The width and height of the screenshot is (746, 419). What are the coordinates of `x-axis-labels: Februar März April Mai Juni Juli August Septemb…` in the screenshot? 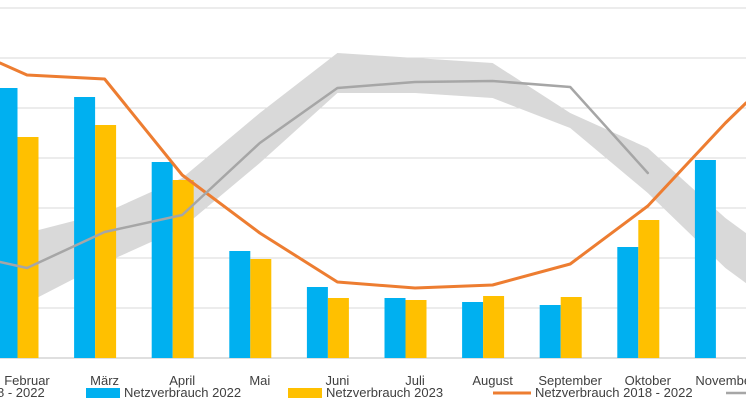 It's located at (375, 380).